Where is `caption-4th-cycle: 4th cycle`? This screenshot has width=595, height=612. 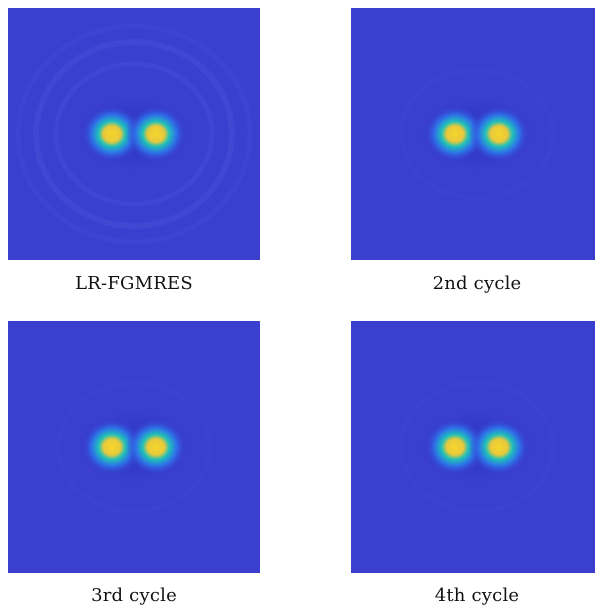
caption-4th-cycle: 4th cycle is located at coordinates (477, 595).